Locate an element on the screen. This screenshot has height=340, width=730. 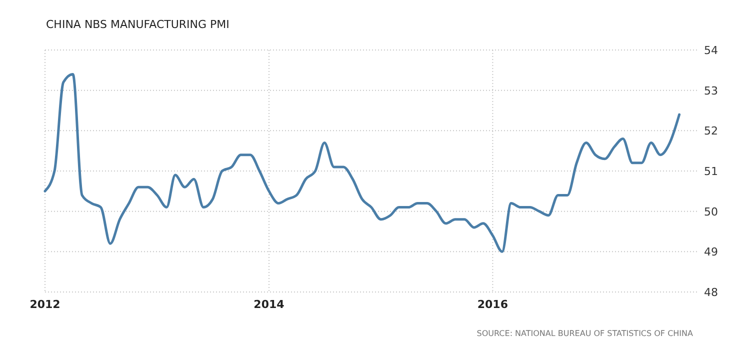
source-note: SOURCE: NATIONAL BUREAU OF STATISTICS OF CHINA is located at coordinates (585, 333).